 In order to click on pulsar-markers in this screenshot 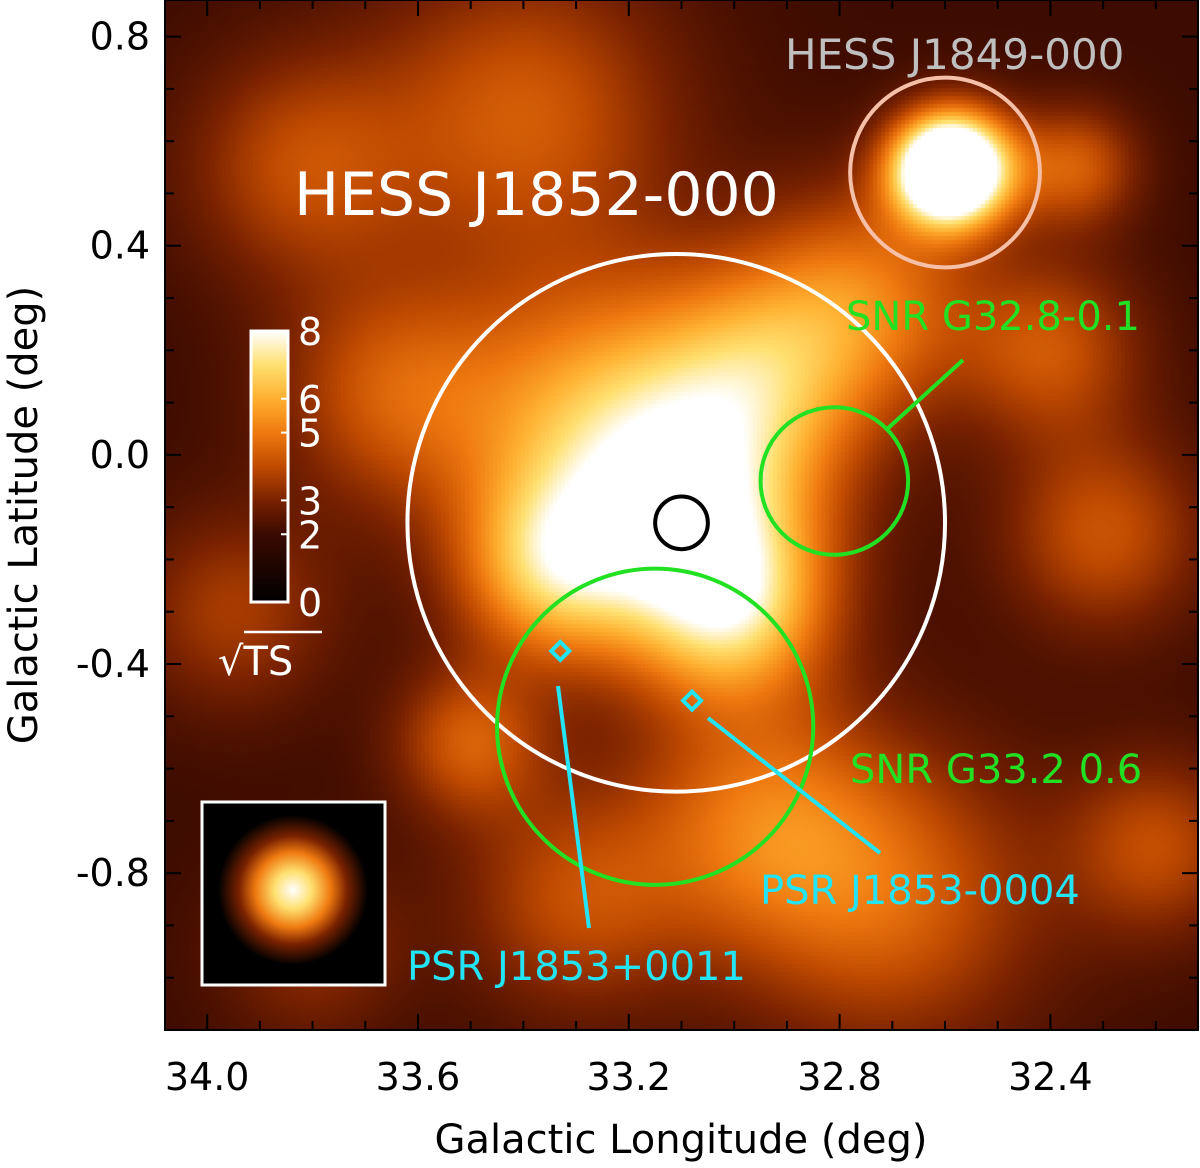, I will do `click(626, 676)`.